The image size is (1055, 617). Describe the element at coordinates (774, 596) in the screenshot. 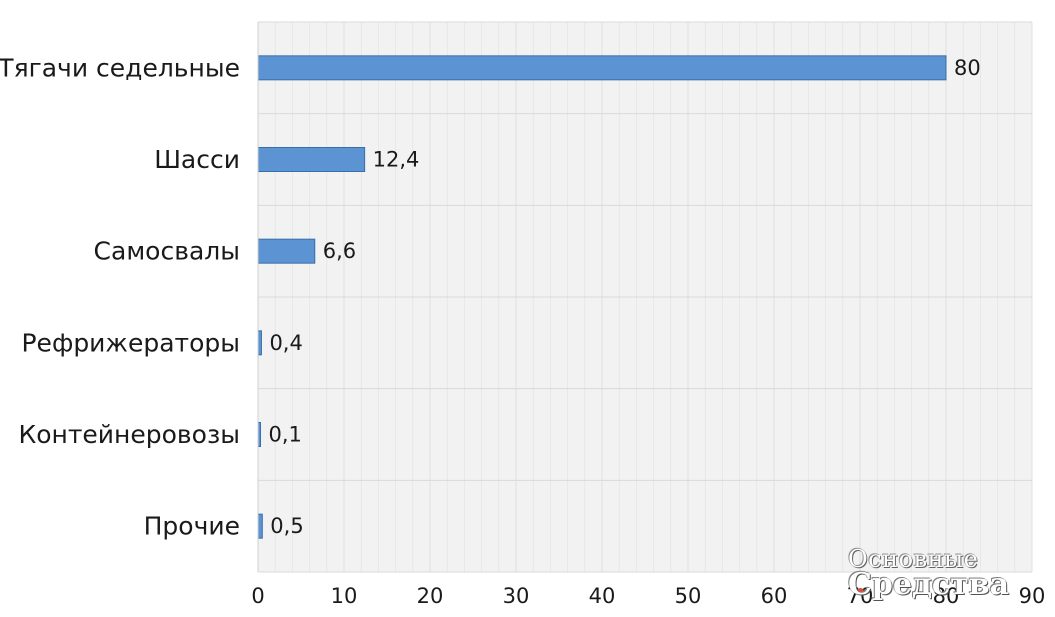

I see `x-tick-label: 60` at that location.